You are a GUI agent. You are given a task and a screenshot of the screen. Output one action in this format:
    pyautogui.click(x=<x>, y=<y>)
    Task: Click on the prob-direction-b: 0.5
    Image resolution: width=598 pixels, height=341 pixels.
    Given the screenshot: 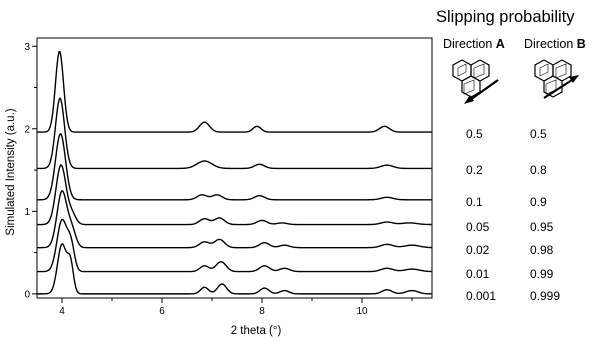 What is the action you would take?
    pyautogui.click(x=538, y=134)
    